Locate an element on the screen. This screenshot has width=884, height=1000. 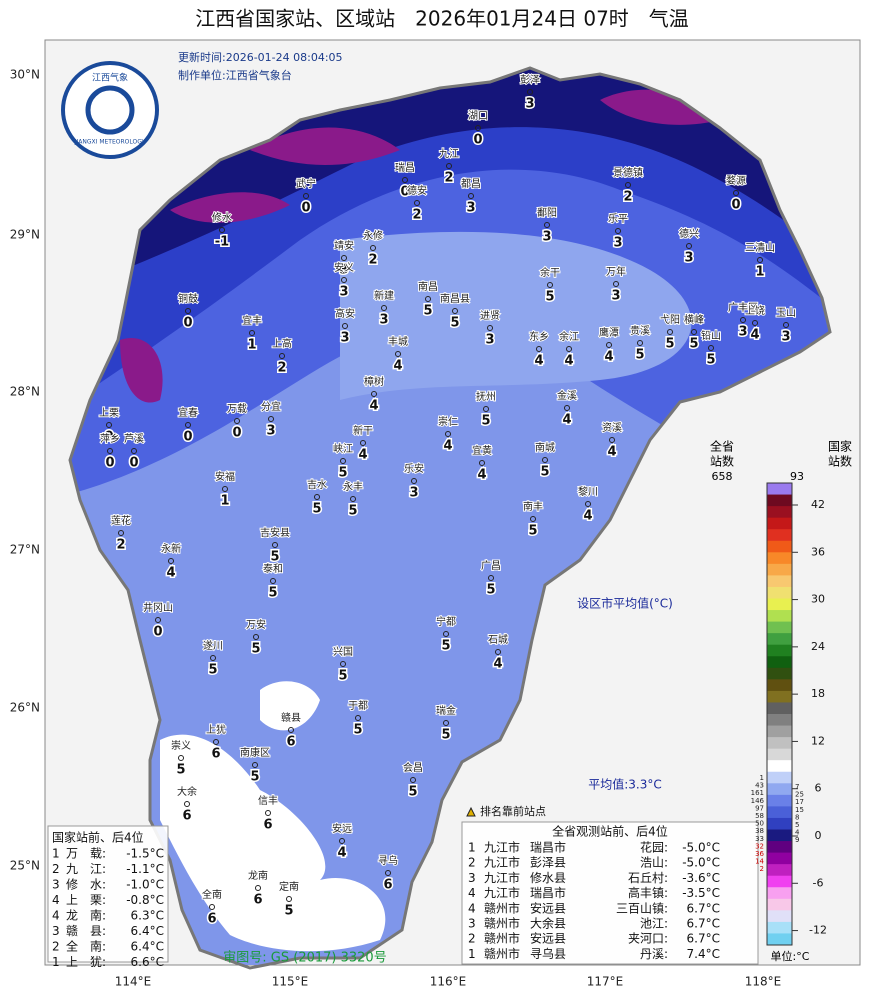
city: 赣州市 is located at coordinates (502, 953).